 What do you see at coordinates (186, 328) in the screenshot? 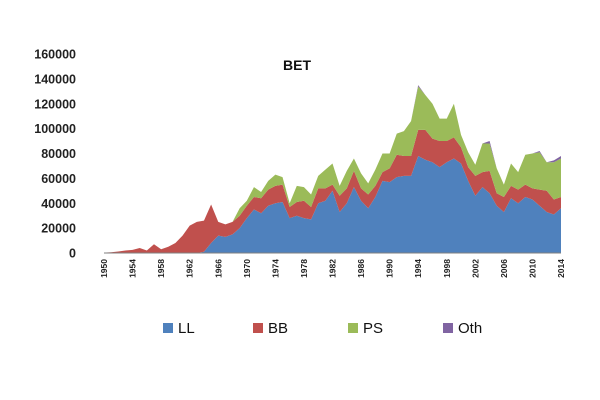
I see `legend-label: LL` at bounding box center [186, 328].